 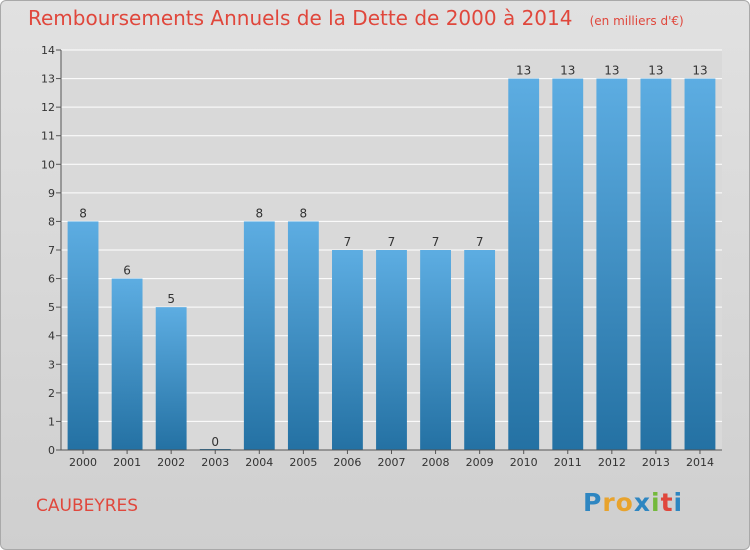 I want to click on bar-2014, so click(x=700, y=264).